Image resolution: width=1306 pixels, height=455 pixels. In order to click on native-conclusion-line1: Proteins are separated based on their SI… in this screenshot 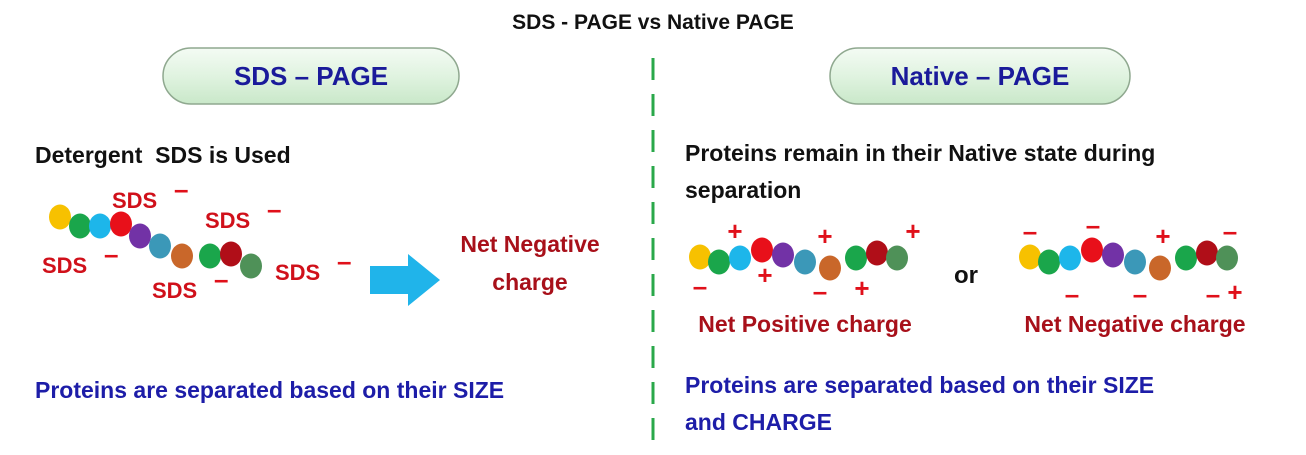, I will do `click(919, 385)`.